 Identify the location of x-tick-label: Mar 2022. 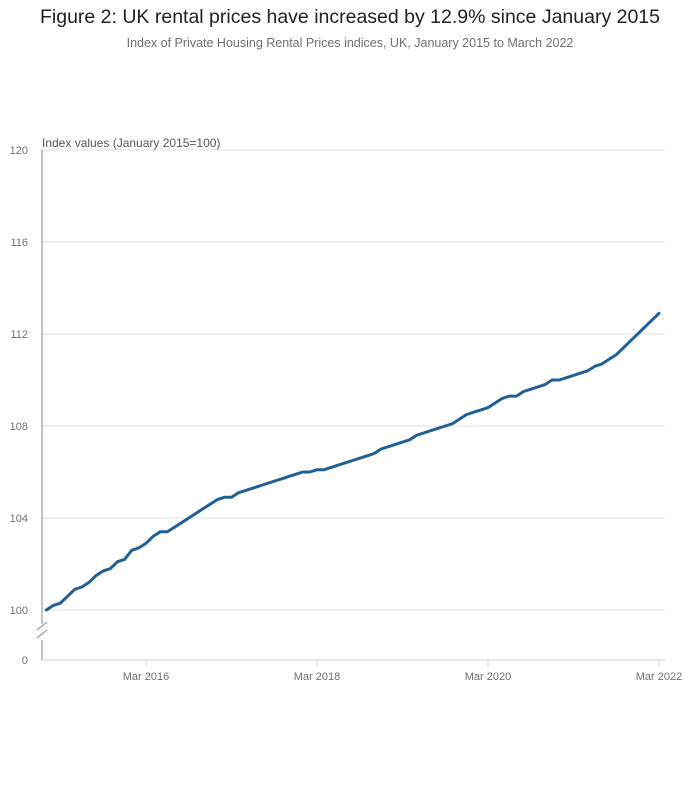
(659, 677).